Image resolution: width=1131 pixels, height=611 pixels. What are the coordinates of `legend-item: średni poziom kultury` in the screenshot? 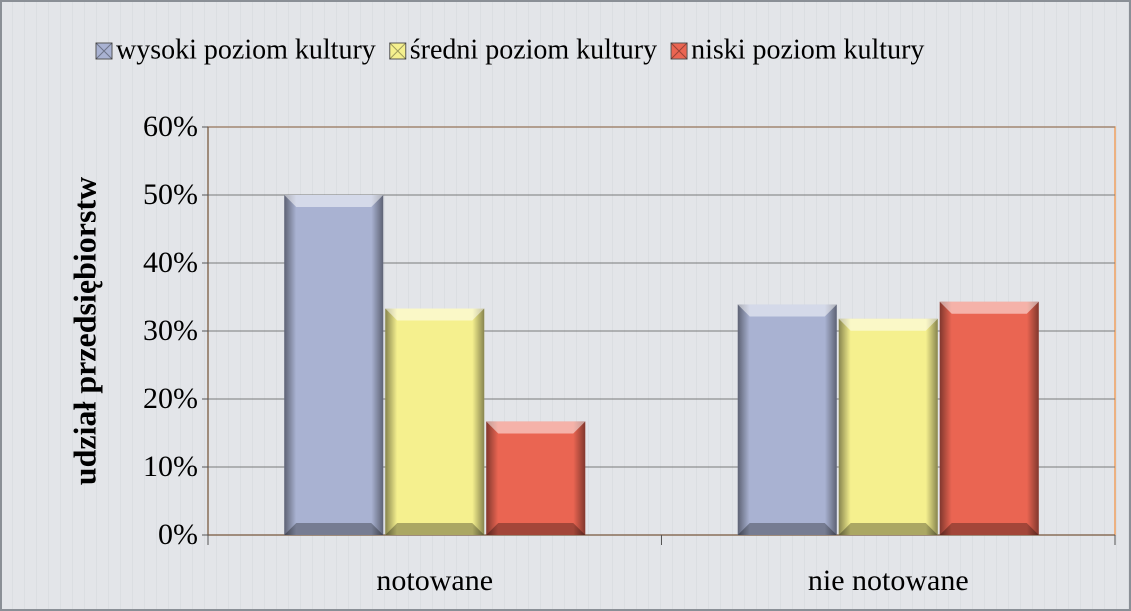 It's located at (523, 49).